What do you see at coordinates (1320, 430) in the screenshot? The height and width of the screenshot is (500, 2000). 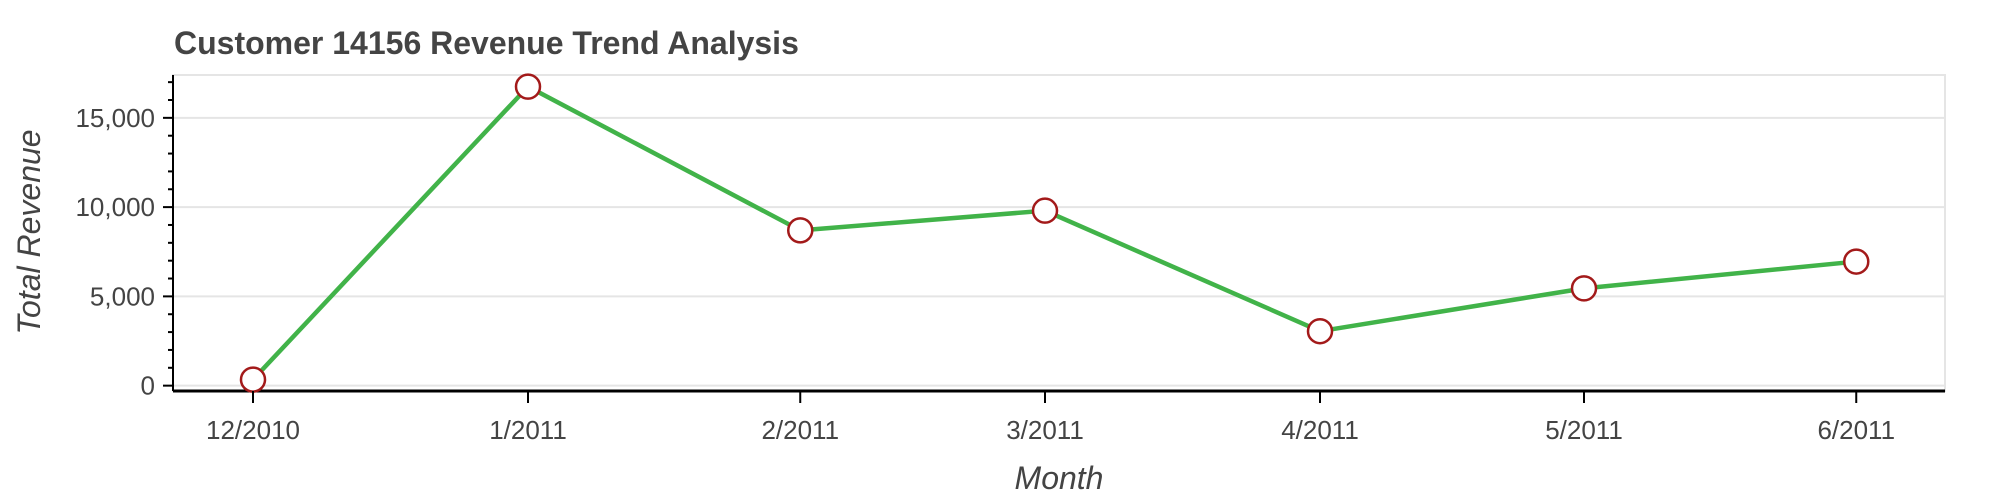 I see `x-tick-label: 4/2011` at bounding box center [1320, 430].